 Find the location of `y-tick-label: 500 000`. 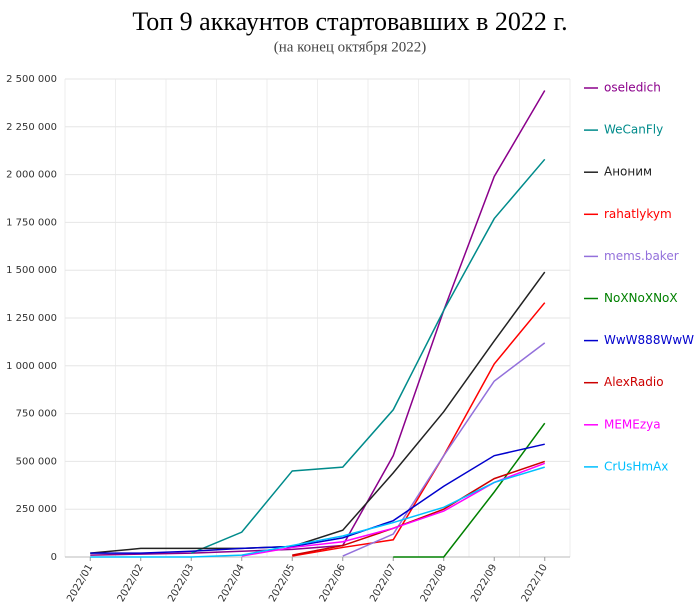

y-tick-label: 500 000 is located at coordinates (36, 461).